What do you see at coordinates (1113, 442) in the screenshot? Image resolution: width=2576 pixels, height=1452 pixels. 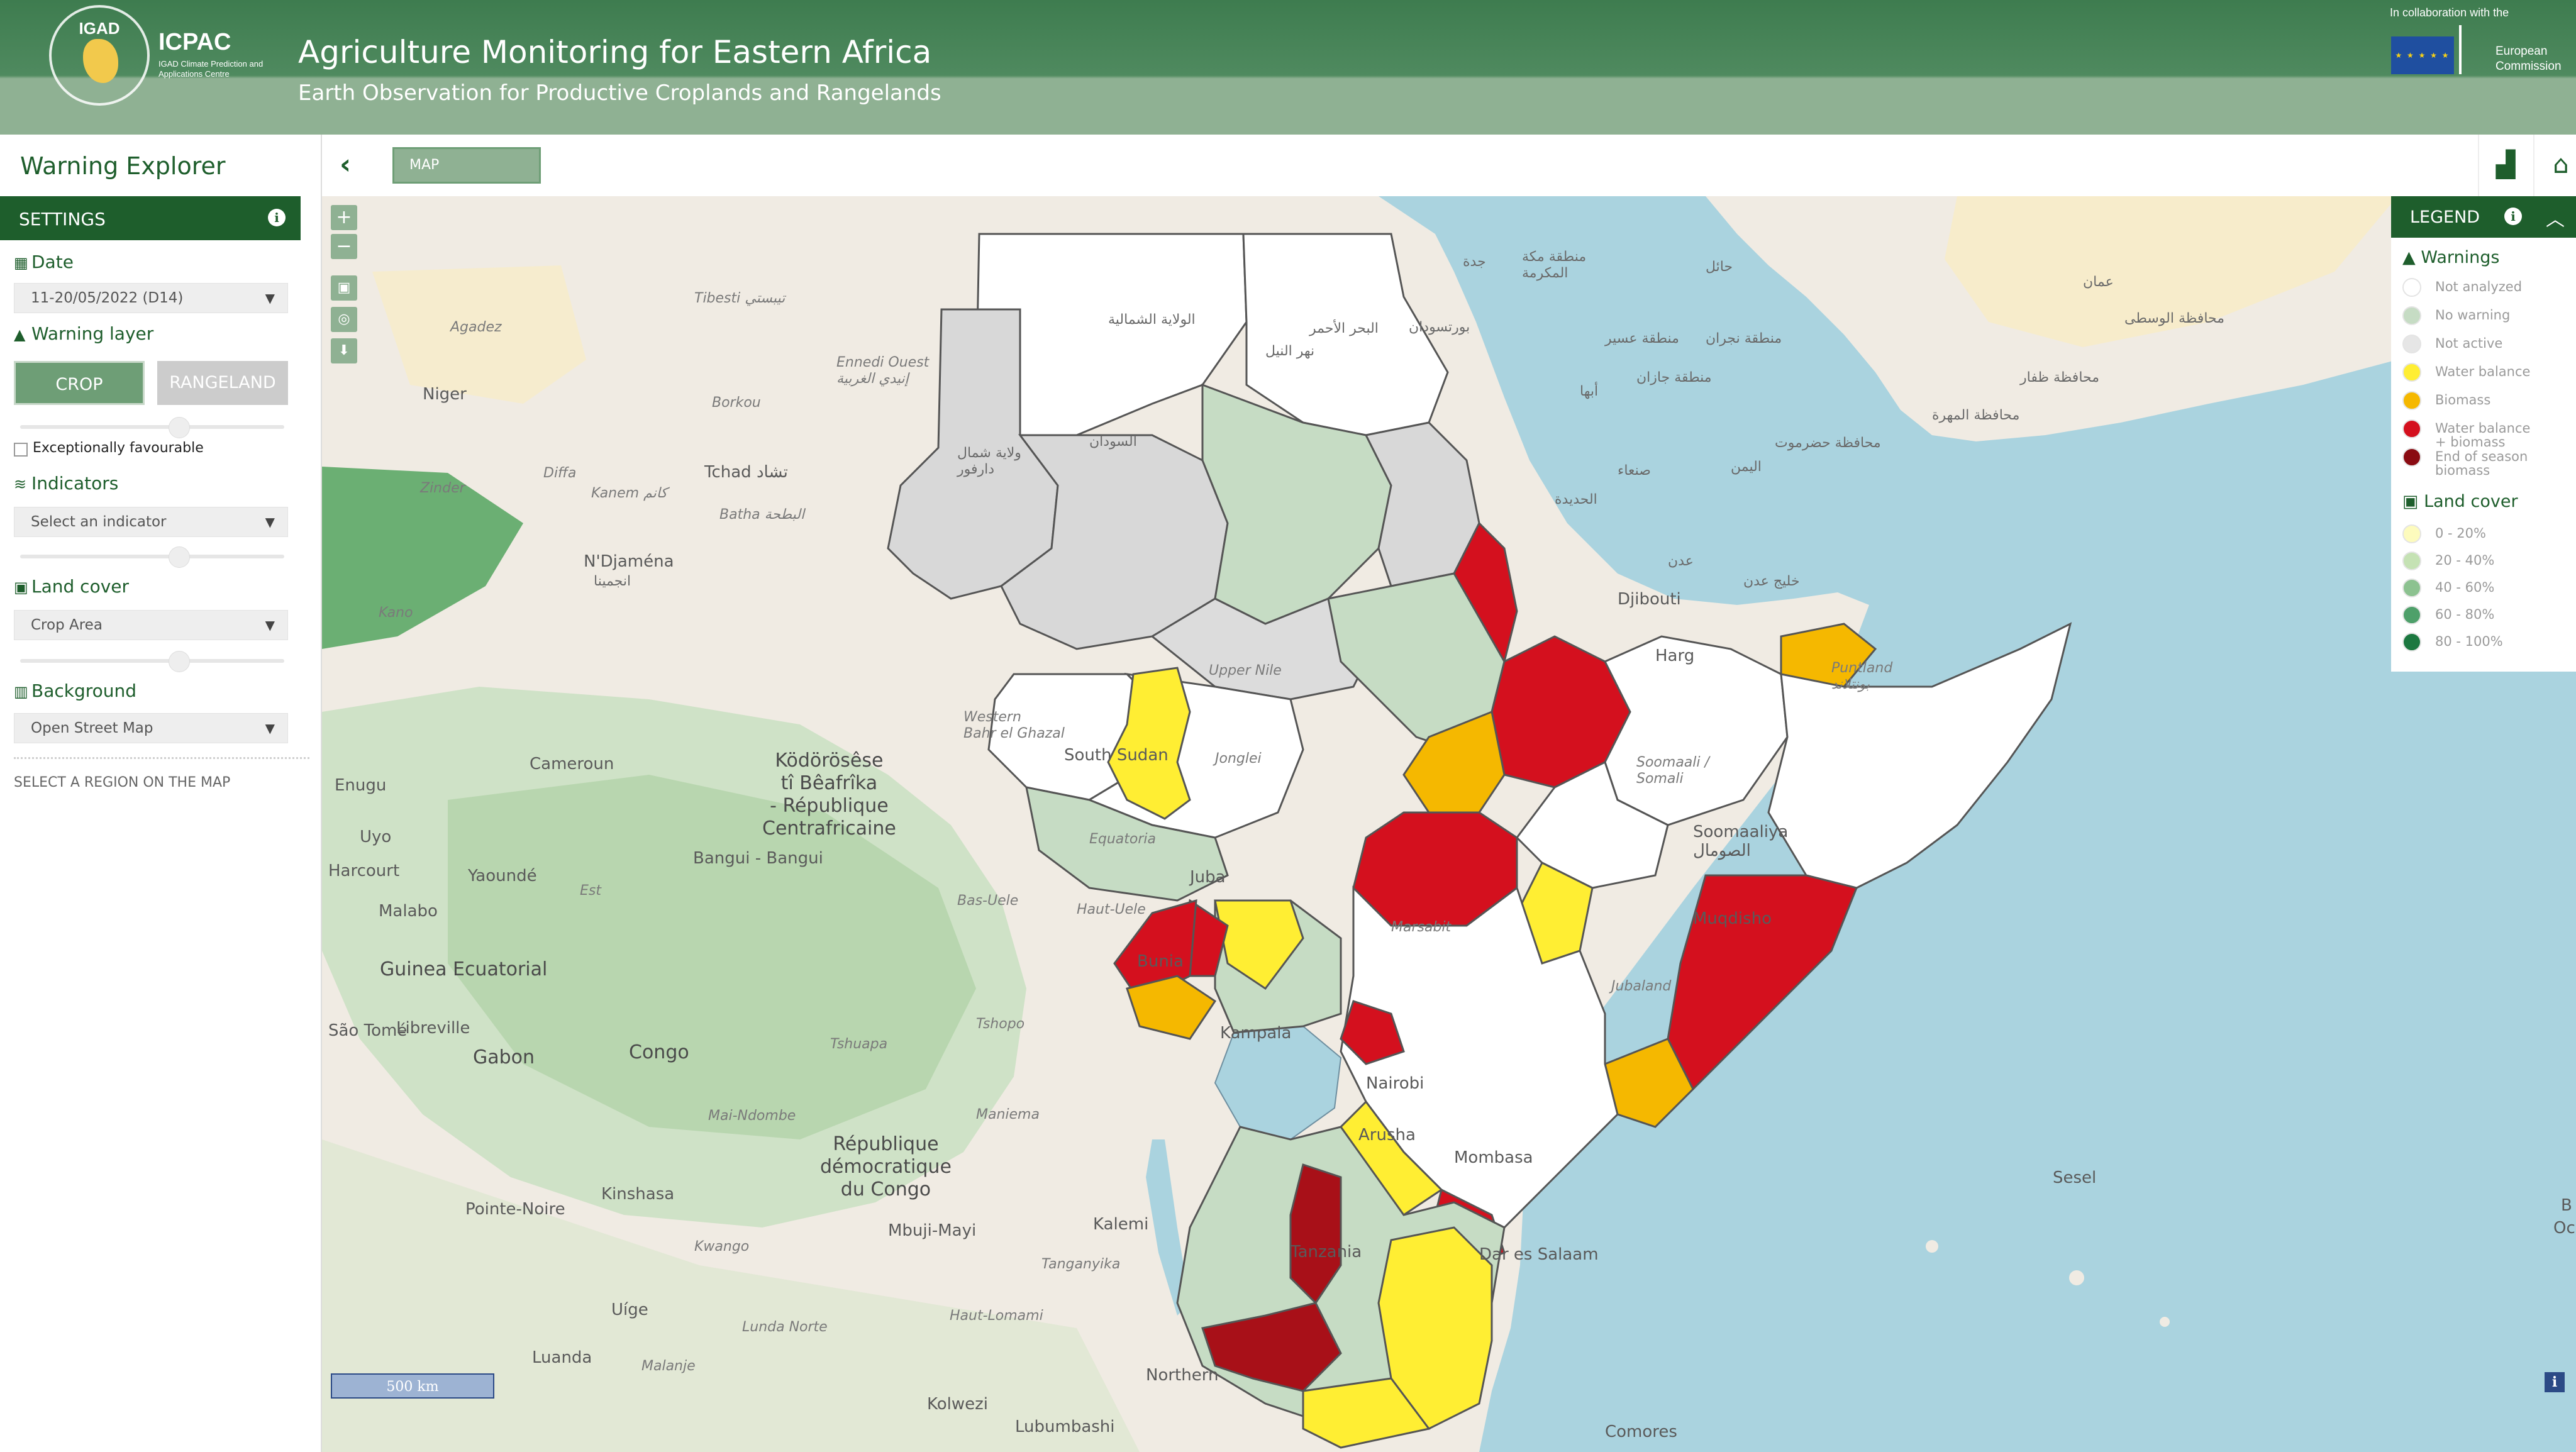 I see `map-label: السودان` at bounding box center [1113, 442].